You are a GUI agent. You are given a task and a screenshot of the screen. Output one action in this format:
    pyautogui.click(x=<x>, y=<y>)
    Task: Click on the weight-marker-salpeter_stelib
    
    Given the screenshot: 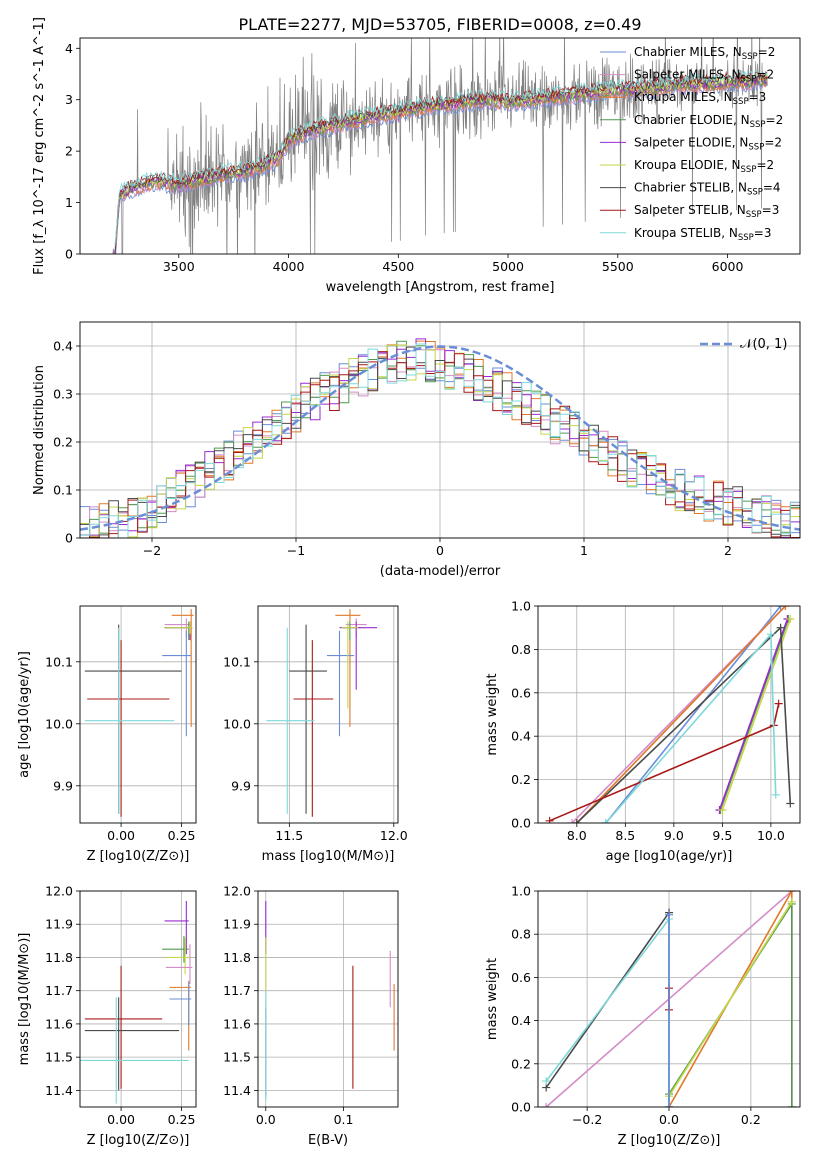 What is the action you would take?
    pyautogui.click(x=549, y=819)
    